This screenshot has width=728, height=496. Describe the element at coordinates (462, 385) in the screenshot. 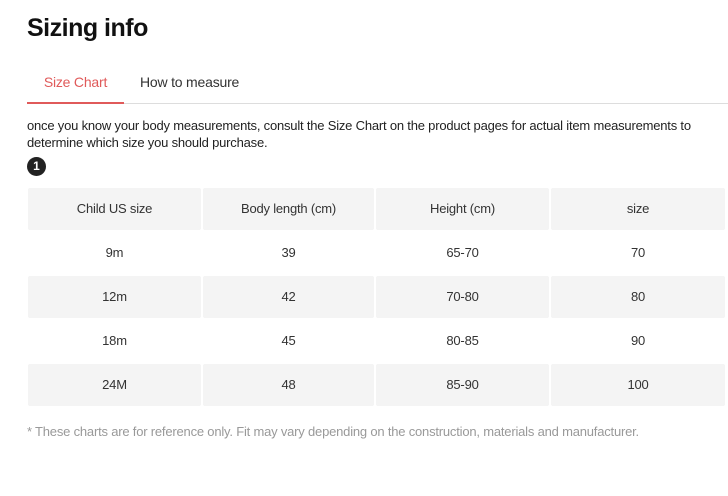

I see `table-cell: 85-90` at that location.